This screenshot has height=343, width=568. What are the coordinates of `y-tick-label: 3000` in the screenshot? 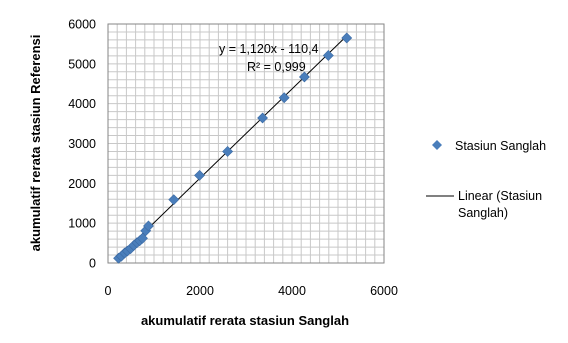 It's located at (82, 144).